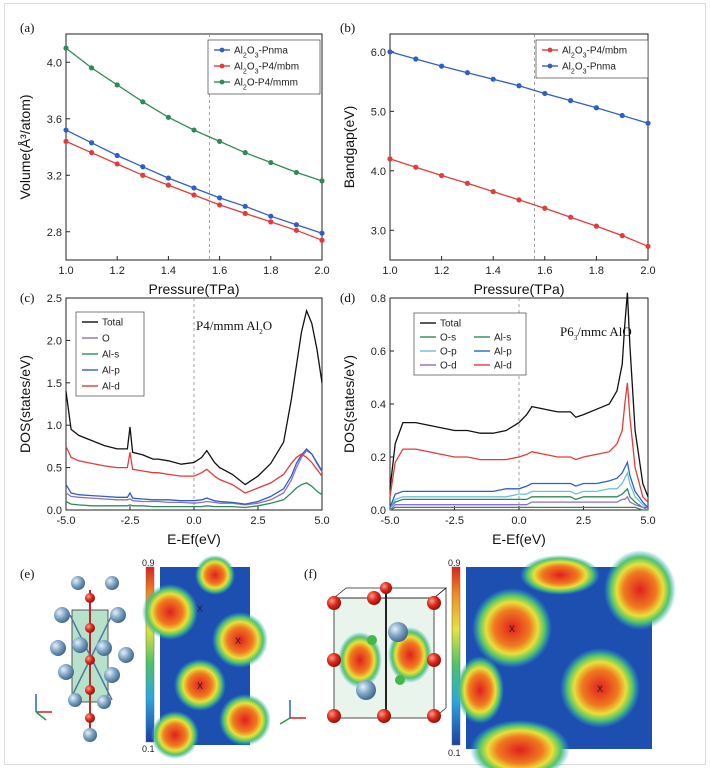  Describe the element at coordinates (519, 539) in the screenshot. I see `panel-d-x-axis-label: E-Ef(eV)` at that location.